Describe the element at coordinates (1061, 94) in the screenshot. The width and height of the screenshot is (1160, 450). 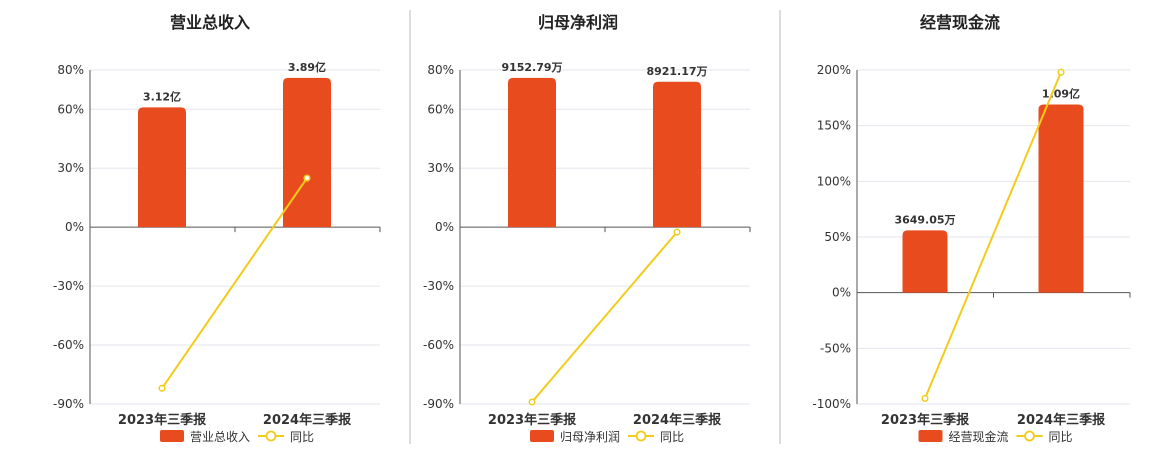
I see `bar-data-label: 1.09亿` at that location.